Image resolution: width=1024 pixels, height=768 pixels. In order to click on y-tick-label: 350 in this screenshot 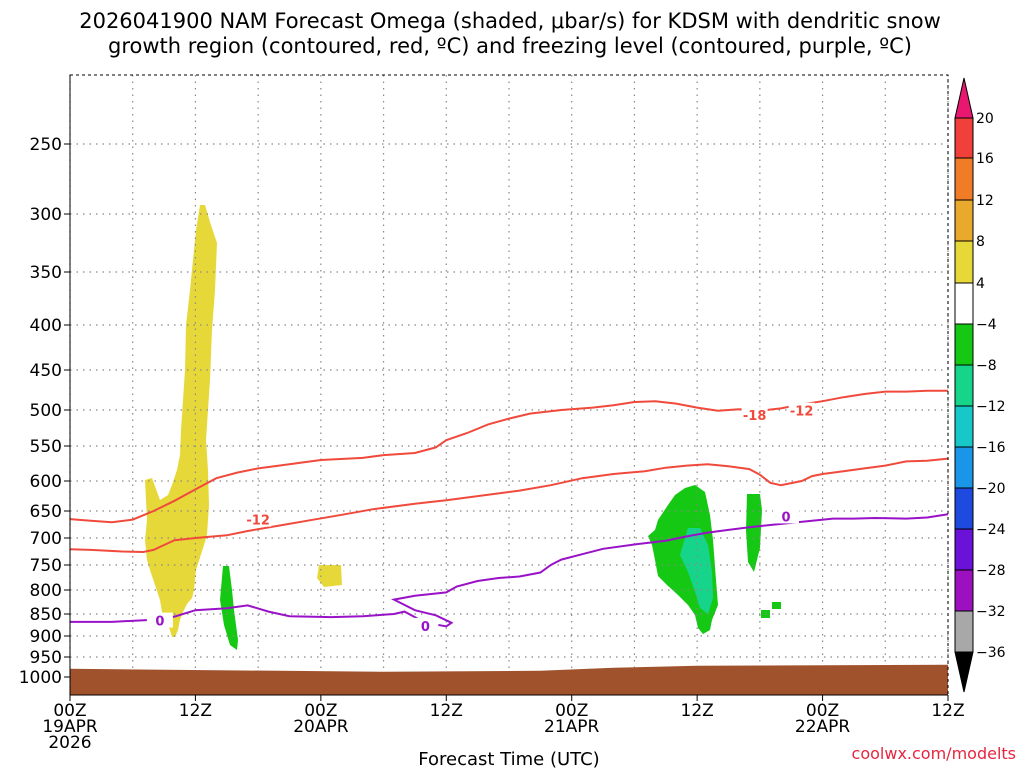, I will do `click(46, 273)`.